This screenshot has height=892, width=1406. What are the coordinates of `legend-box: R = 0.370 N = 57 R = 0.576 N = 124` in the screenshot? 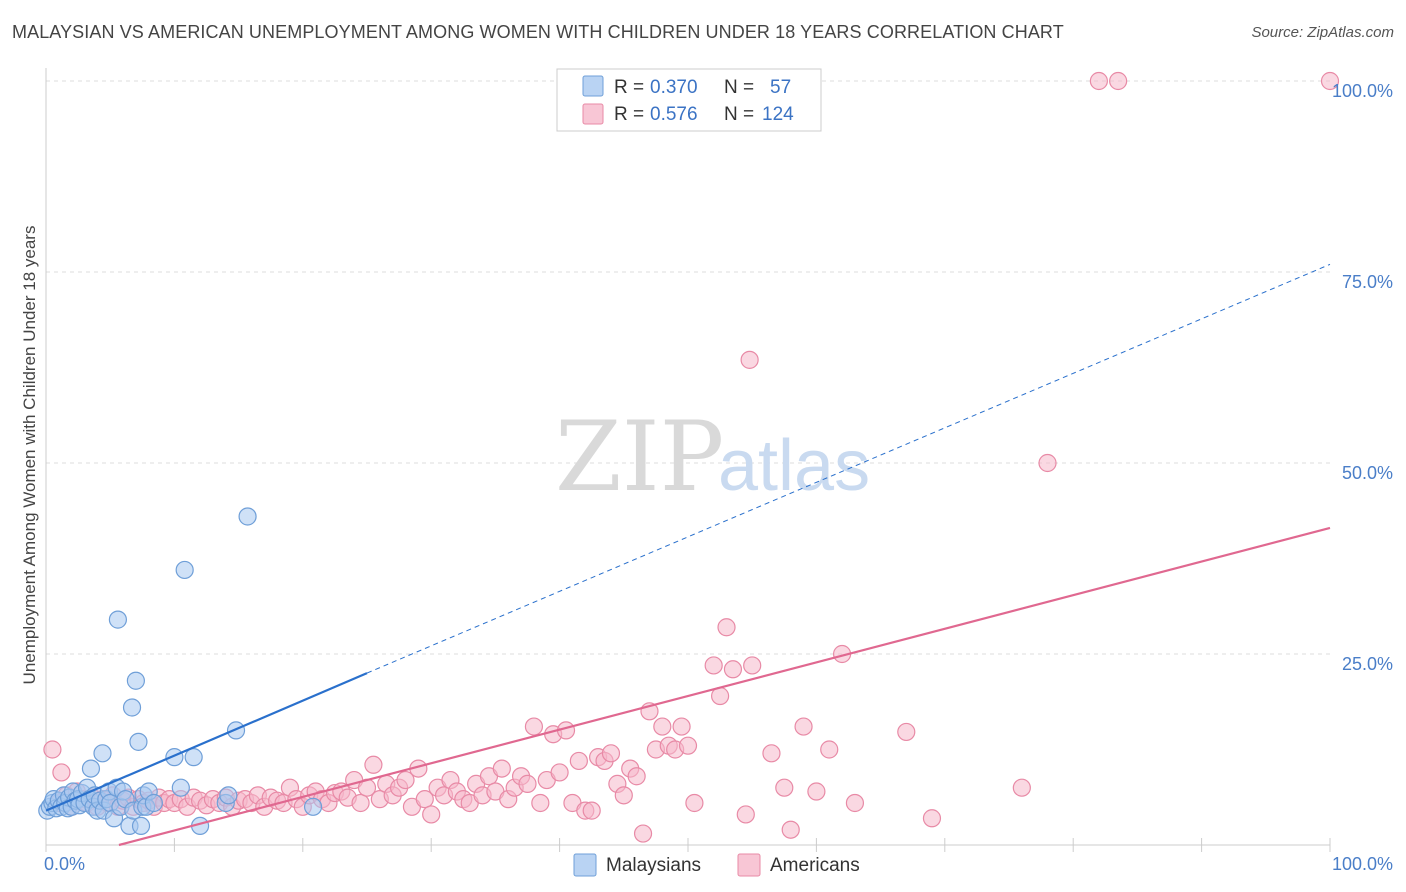 It's located at (689, 100).